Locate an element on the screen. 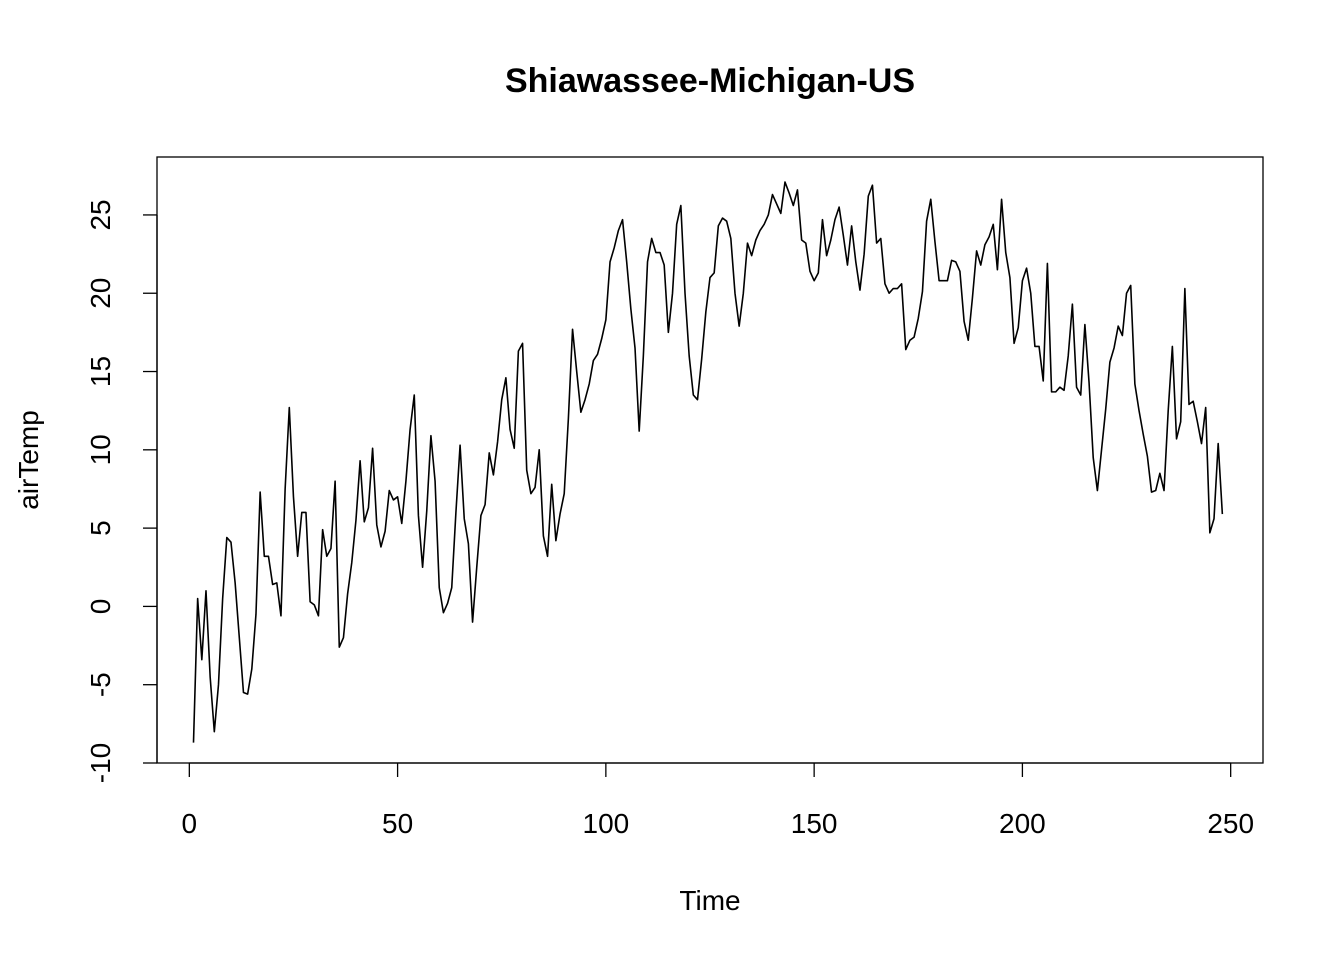  x-tick-label: 150 is located at coordinates (814, 823).